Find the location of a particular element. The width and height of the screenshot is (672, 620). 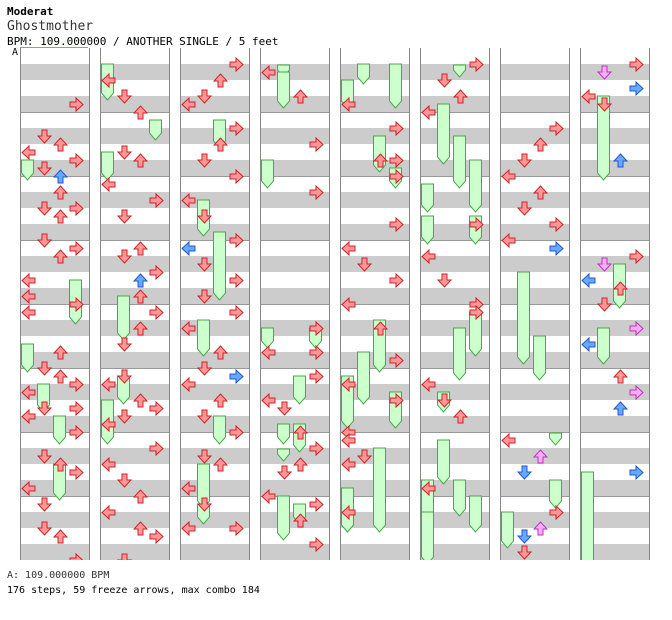

artist-name: Moderat is located at coordinates (30, 11).